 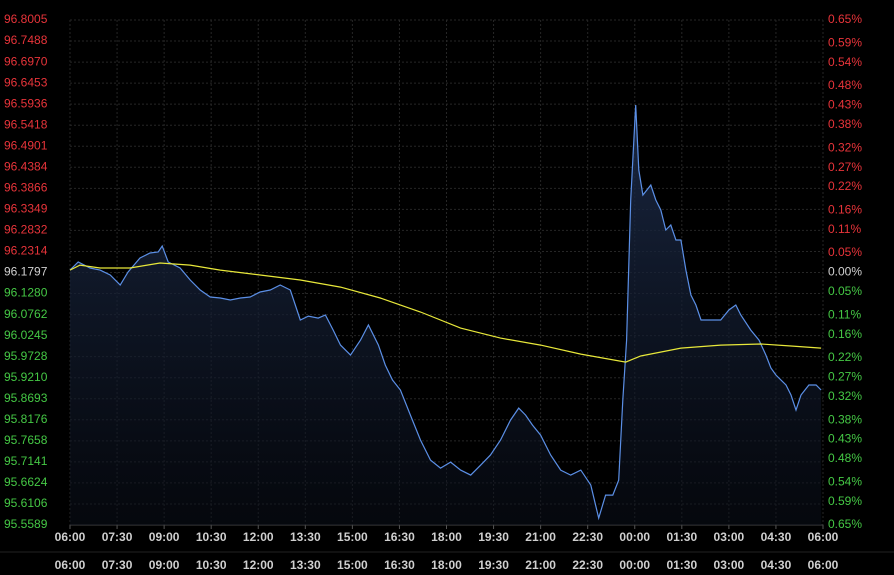 What do you see at coordinates (845, 272) in the screenshot?
I see `y2-tick-label: 0.00%` at bounding box center [845, 272].